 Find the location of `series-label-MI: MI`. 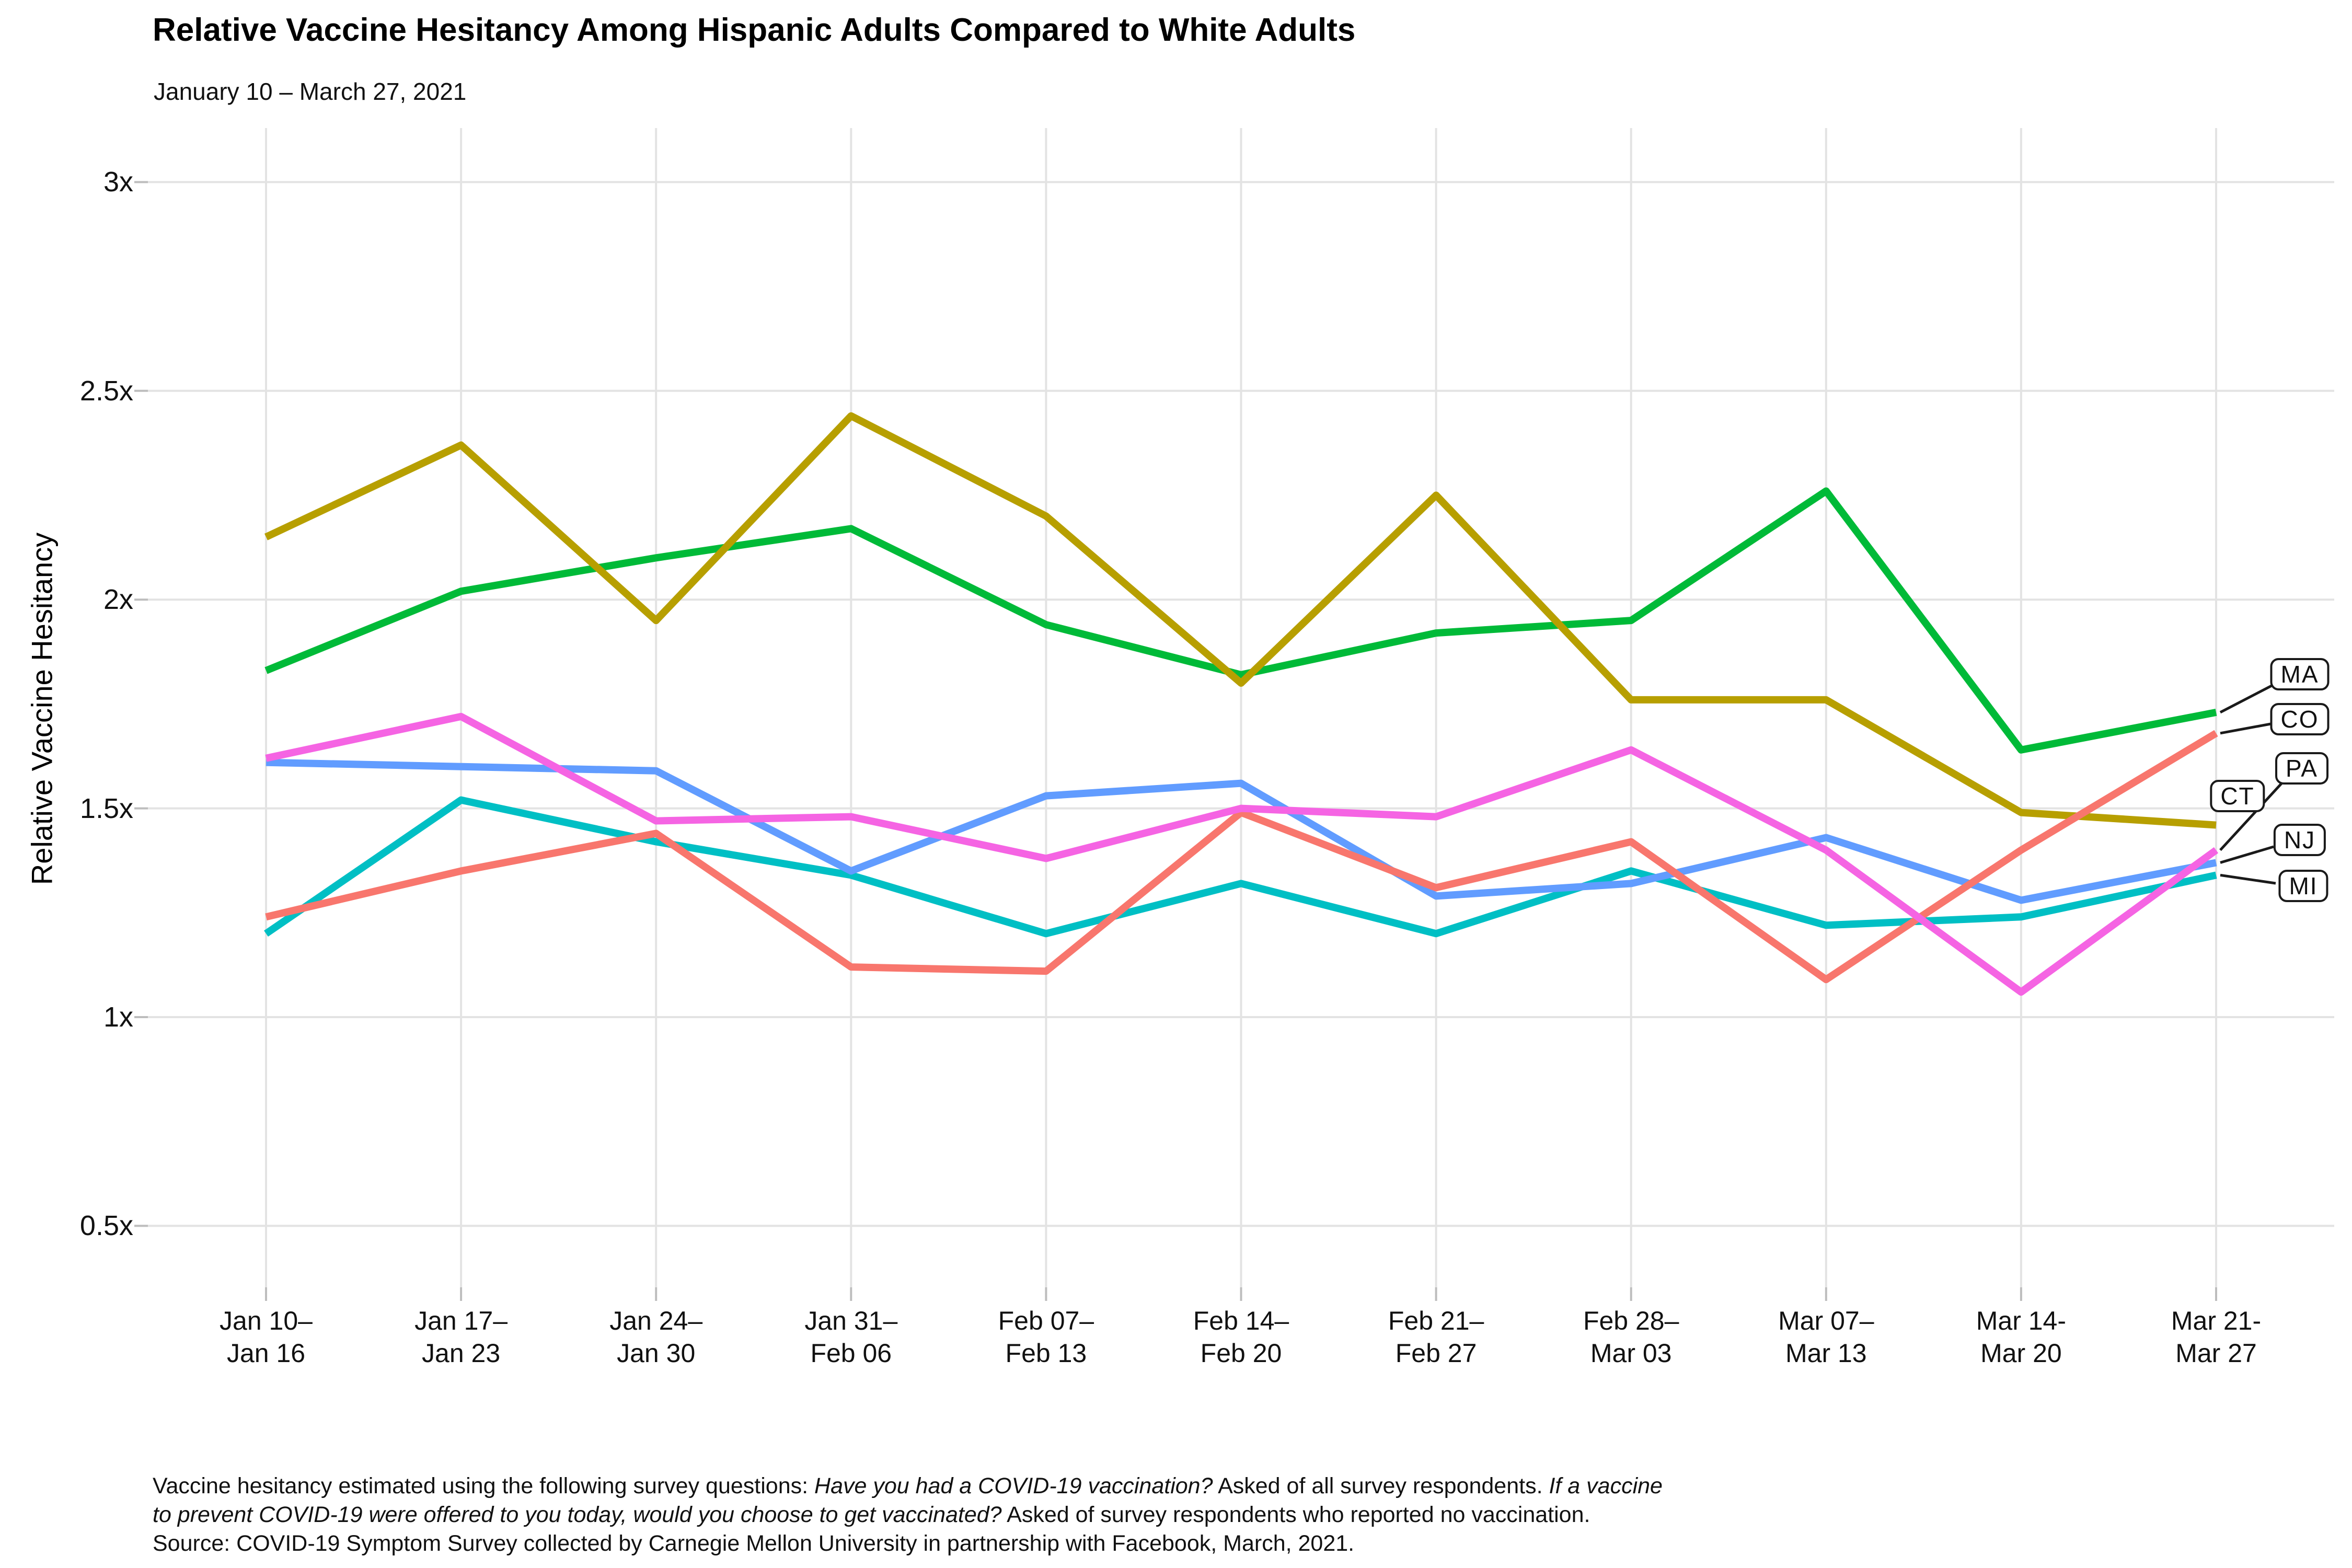

series-label-MI: MI is located at coordinates (2303, 886).